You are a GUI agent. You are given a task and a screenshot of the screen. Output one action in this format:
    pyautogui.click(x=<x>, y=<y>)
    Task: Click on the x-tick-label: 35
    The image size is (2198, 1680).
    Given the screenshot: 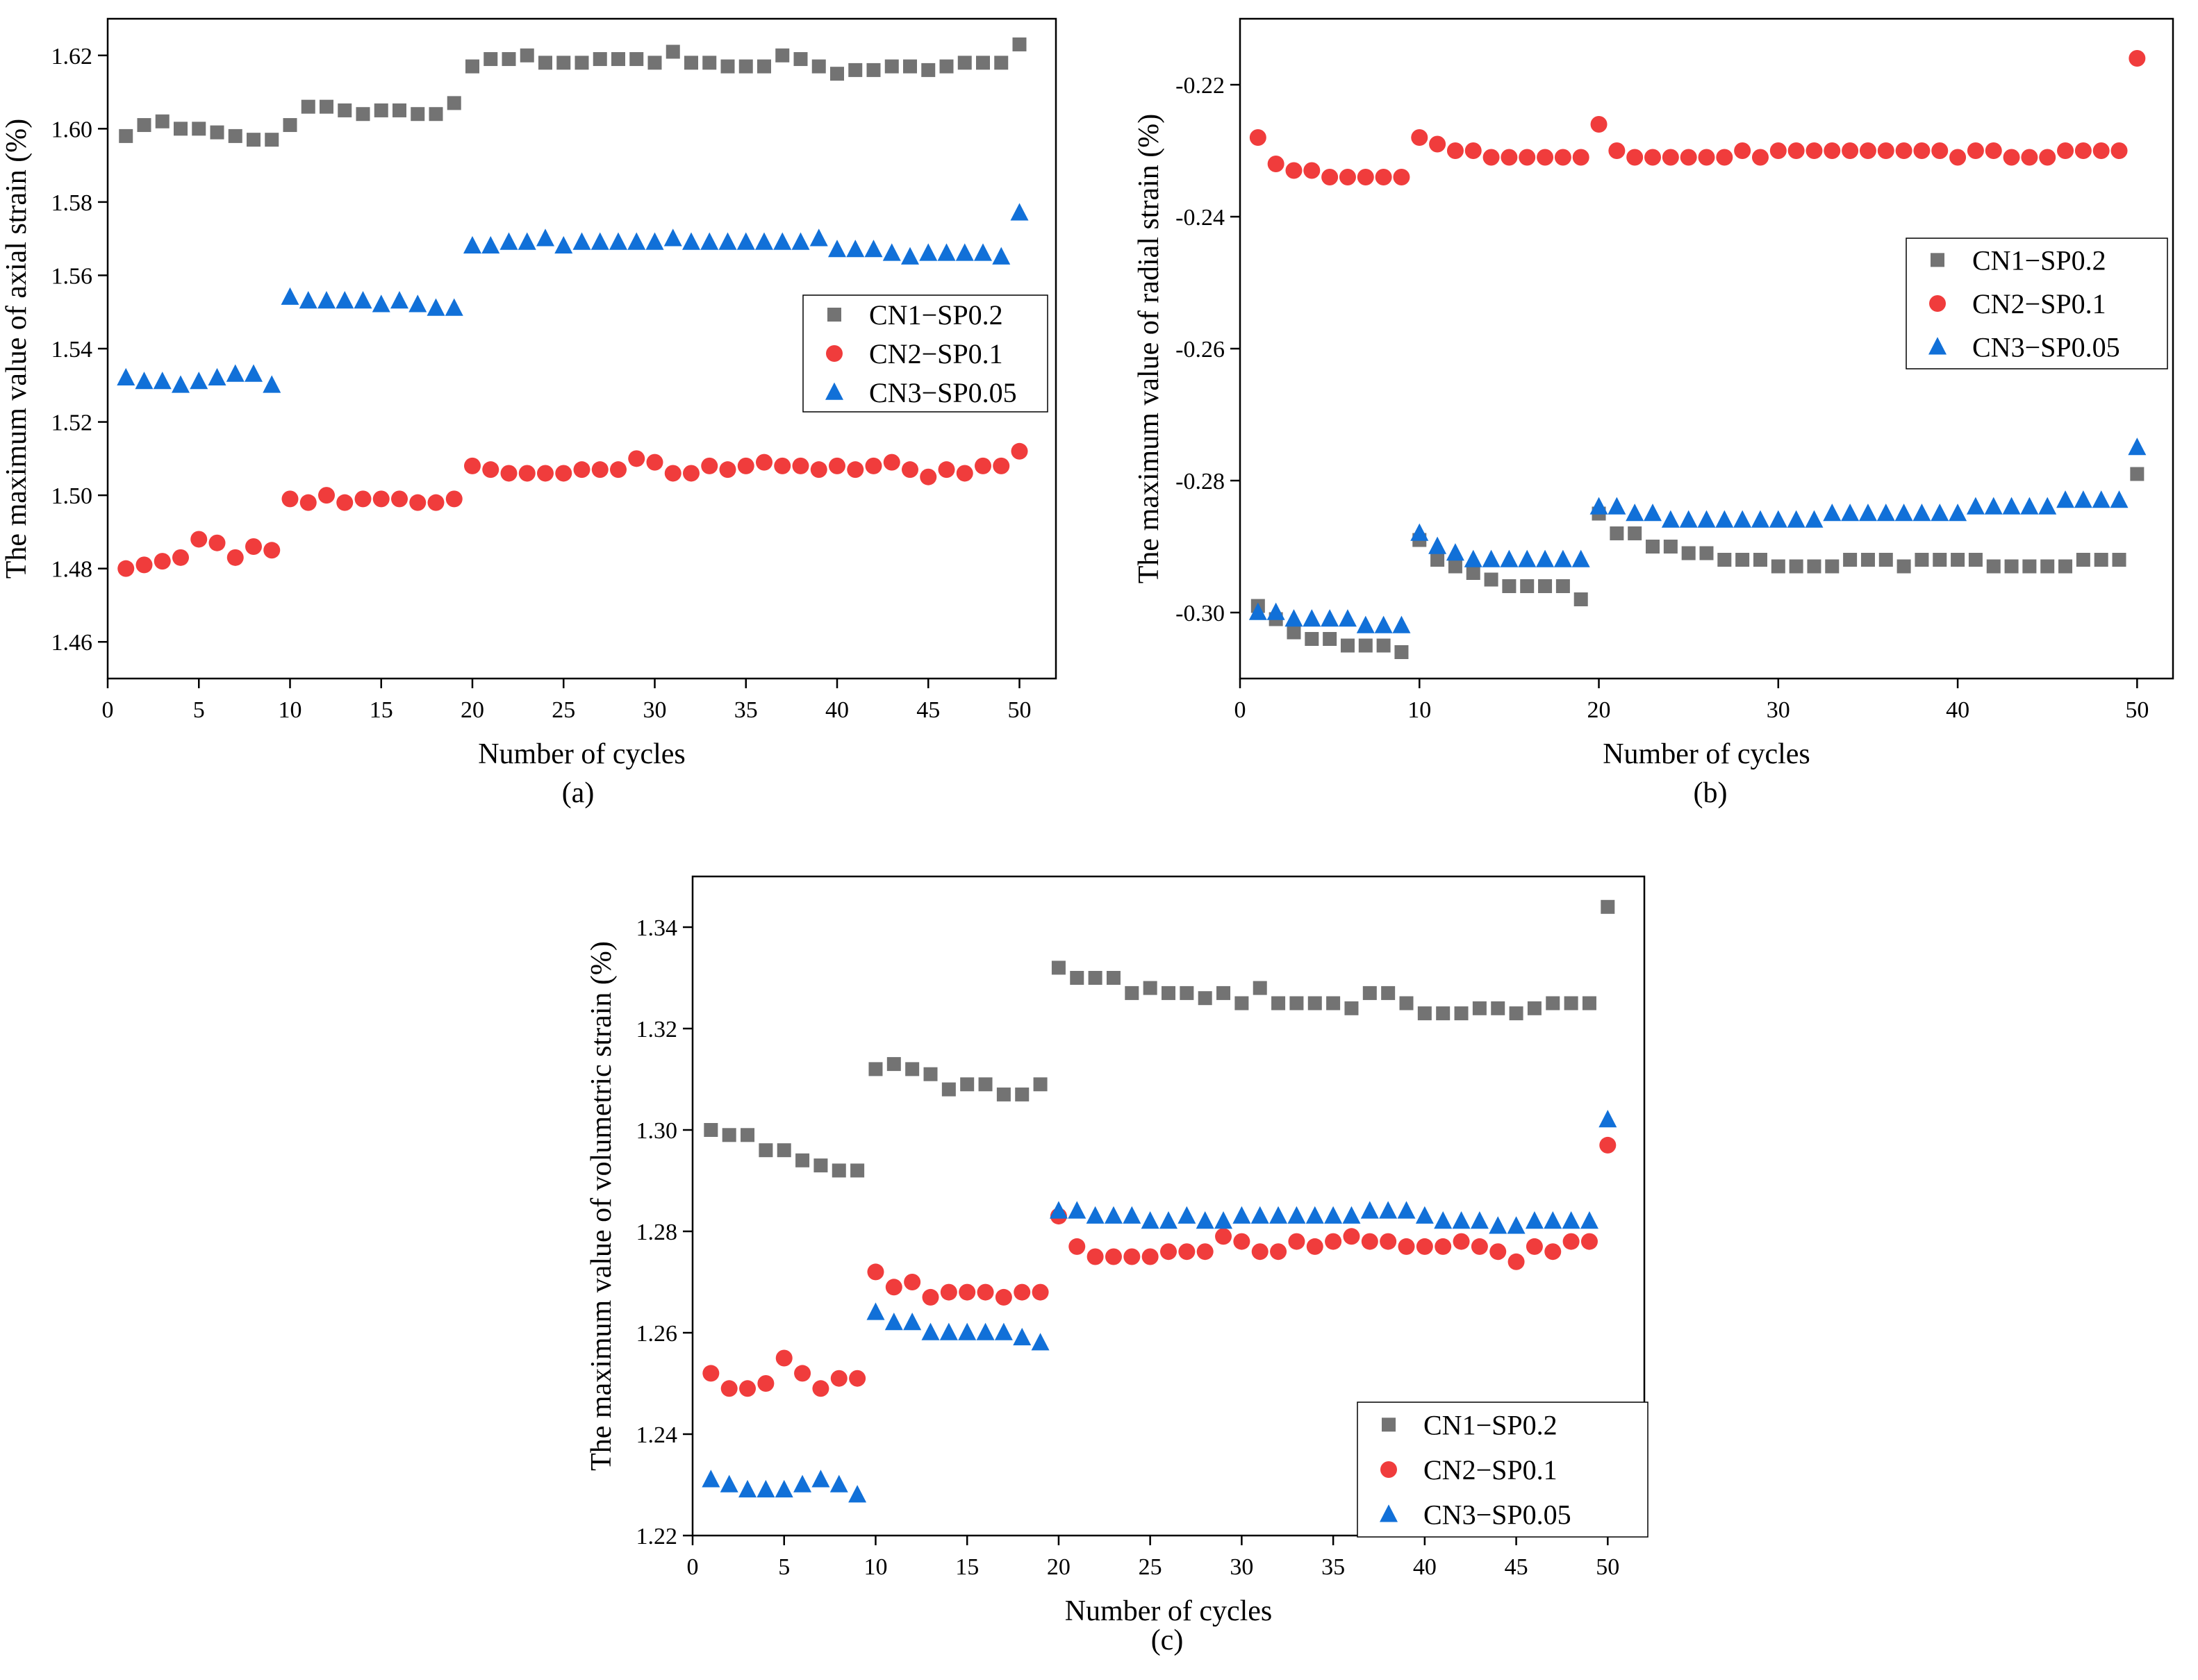 What is the action you would take?
    pyautogui.click(x=1333, y=1567)
    